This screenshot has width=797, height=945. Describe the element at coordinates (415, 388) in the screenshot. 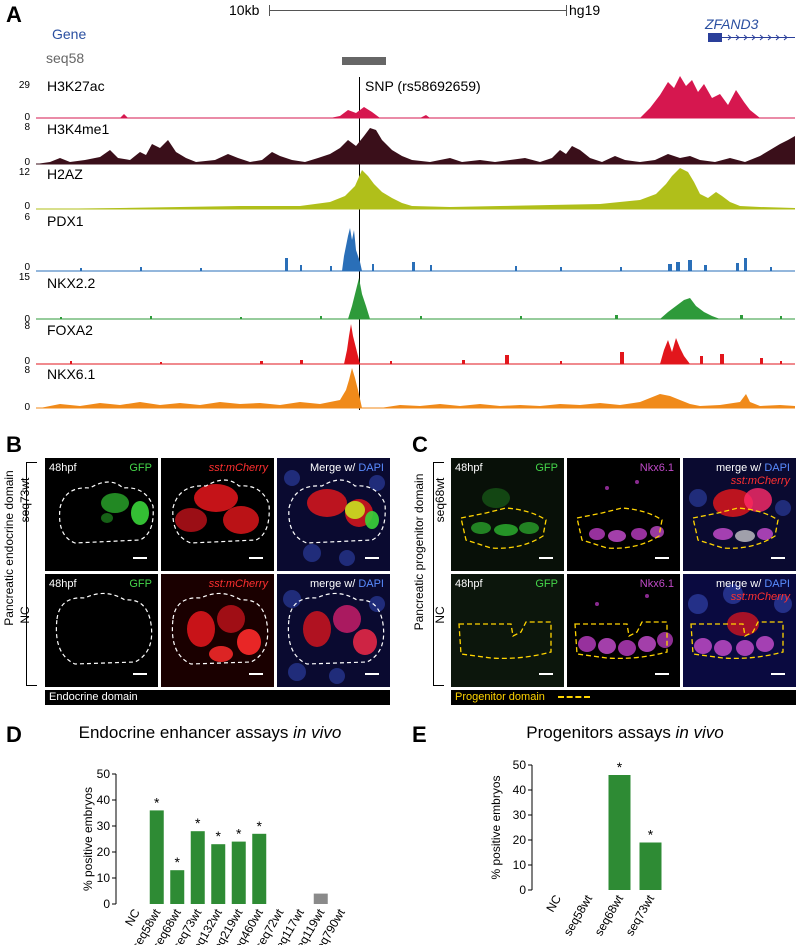

I see `nkx61-signal` at that location.